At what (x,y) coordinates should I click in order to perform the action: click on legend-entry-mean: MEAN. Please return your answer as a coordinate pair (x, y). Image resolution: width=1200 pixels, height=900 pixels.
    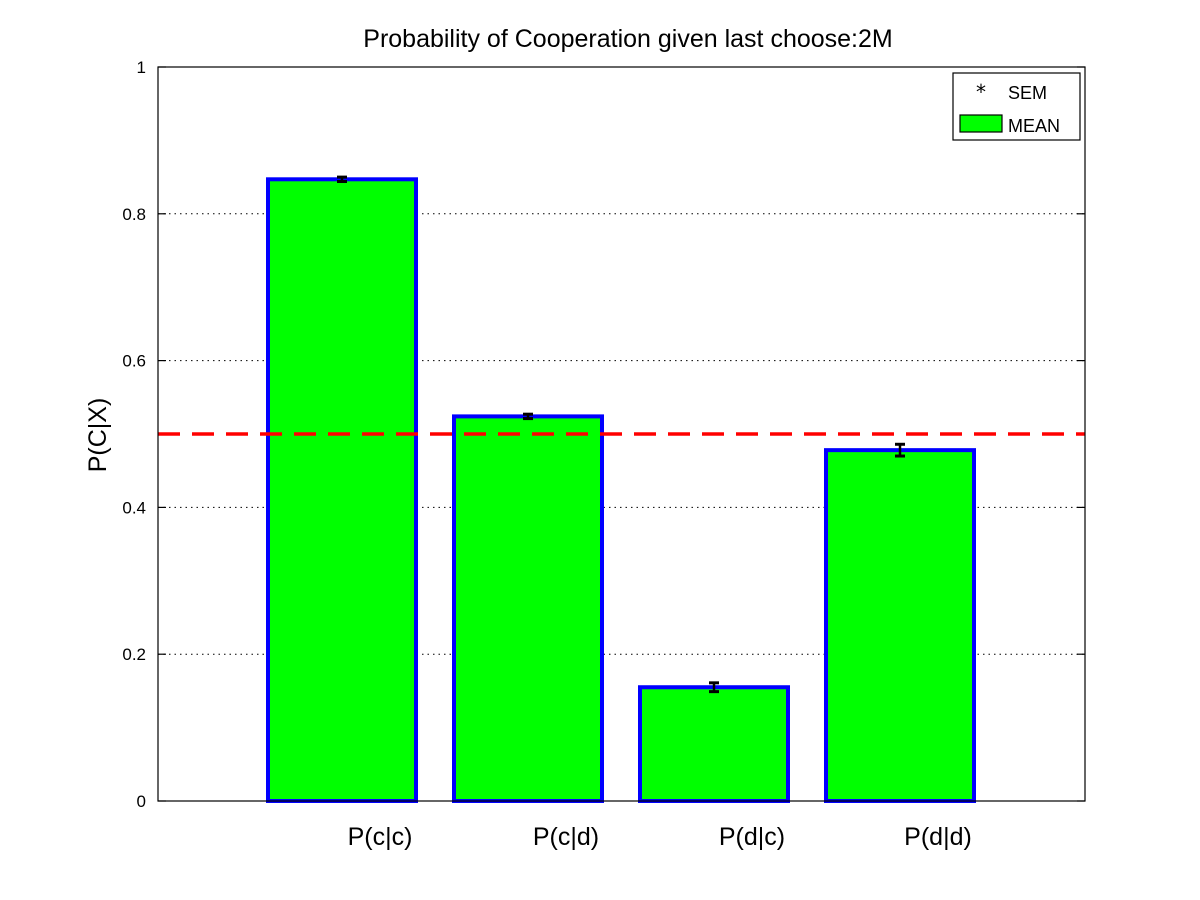
    Looking at the image, I should click on (1034, 126).